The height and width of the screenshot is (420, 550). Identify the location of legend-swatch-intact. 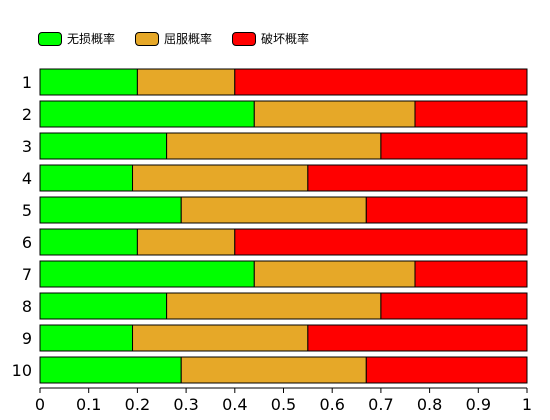
(50, 38).